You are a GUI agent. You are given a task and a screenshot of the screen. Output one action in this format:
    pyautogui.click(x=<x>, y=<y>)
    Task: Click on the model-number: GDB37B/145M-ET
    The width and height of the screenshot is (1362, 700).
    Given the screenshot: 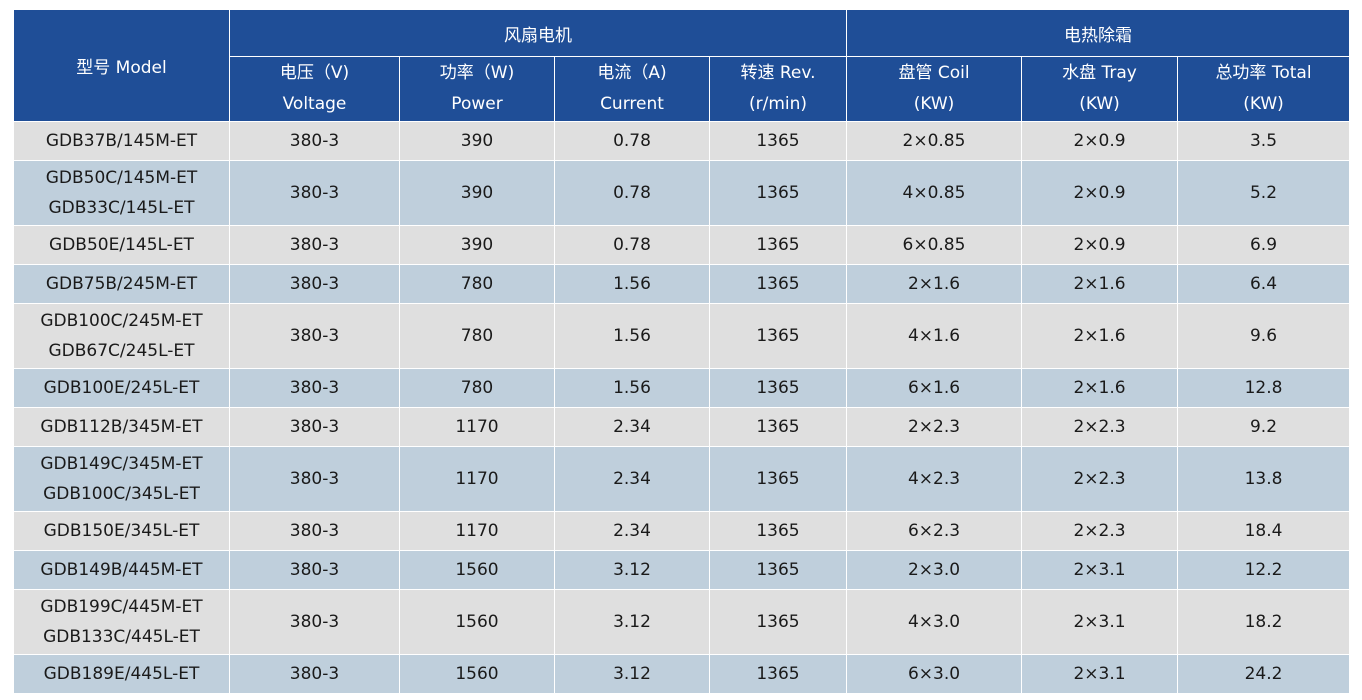 What is the action you would take?
    pyautogui.click(x=121, y=141)
    